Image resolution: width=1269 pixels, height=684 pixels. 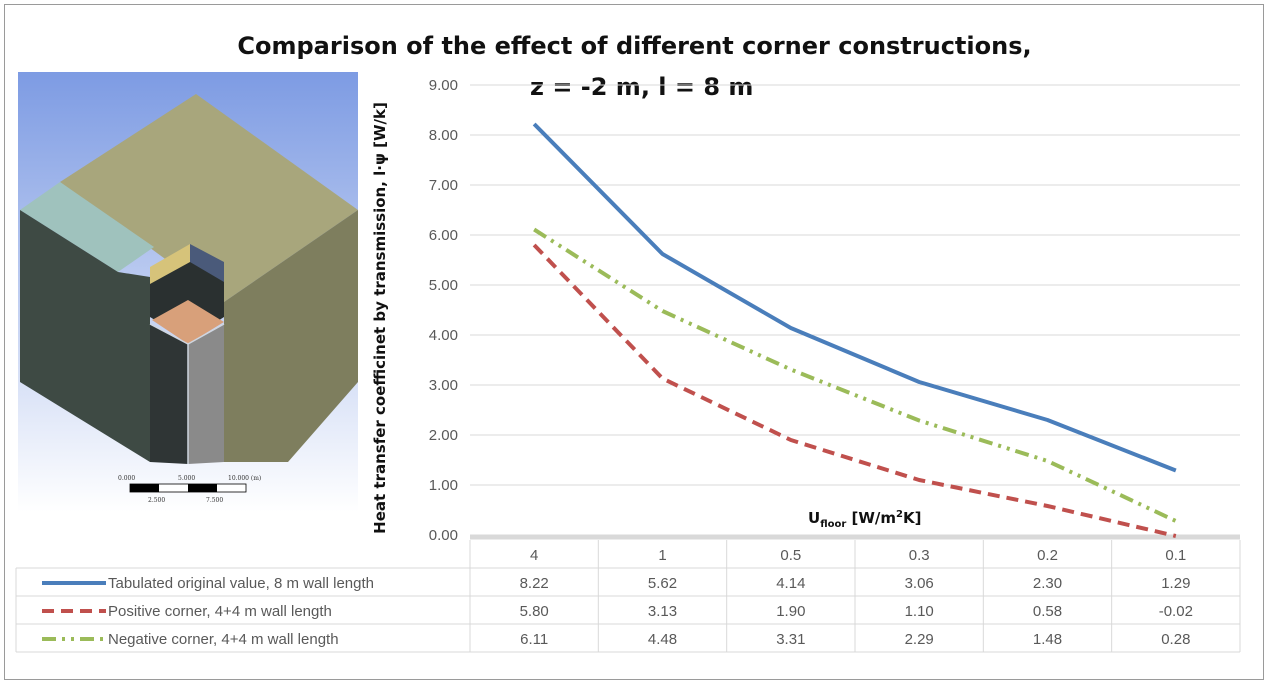 What do you see at coordinates (899, 514) in the screenshot?
I see `x-axis-label-sup: 2` at bounding box center [899, 514].